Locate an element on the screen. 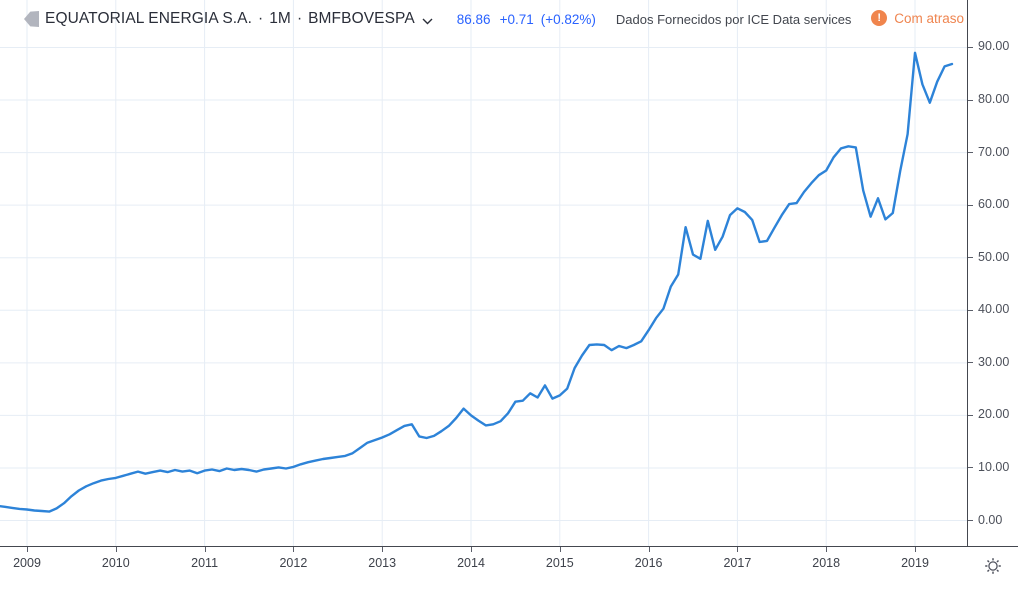  symbol-name: EQUATORIAL ENERGIA S.A. is located at coordinates (149, 18).